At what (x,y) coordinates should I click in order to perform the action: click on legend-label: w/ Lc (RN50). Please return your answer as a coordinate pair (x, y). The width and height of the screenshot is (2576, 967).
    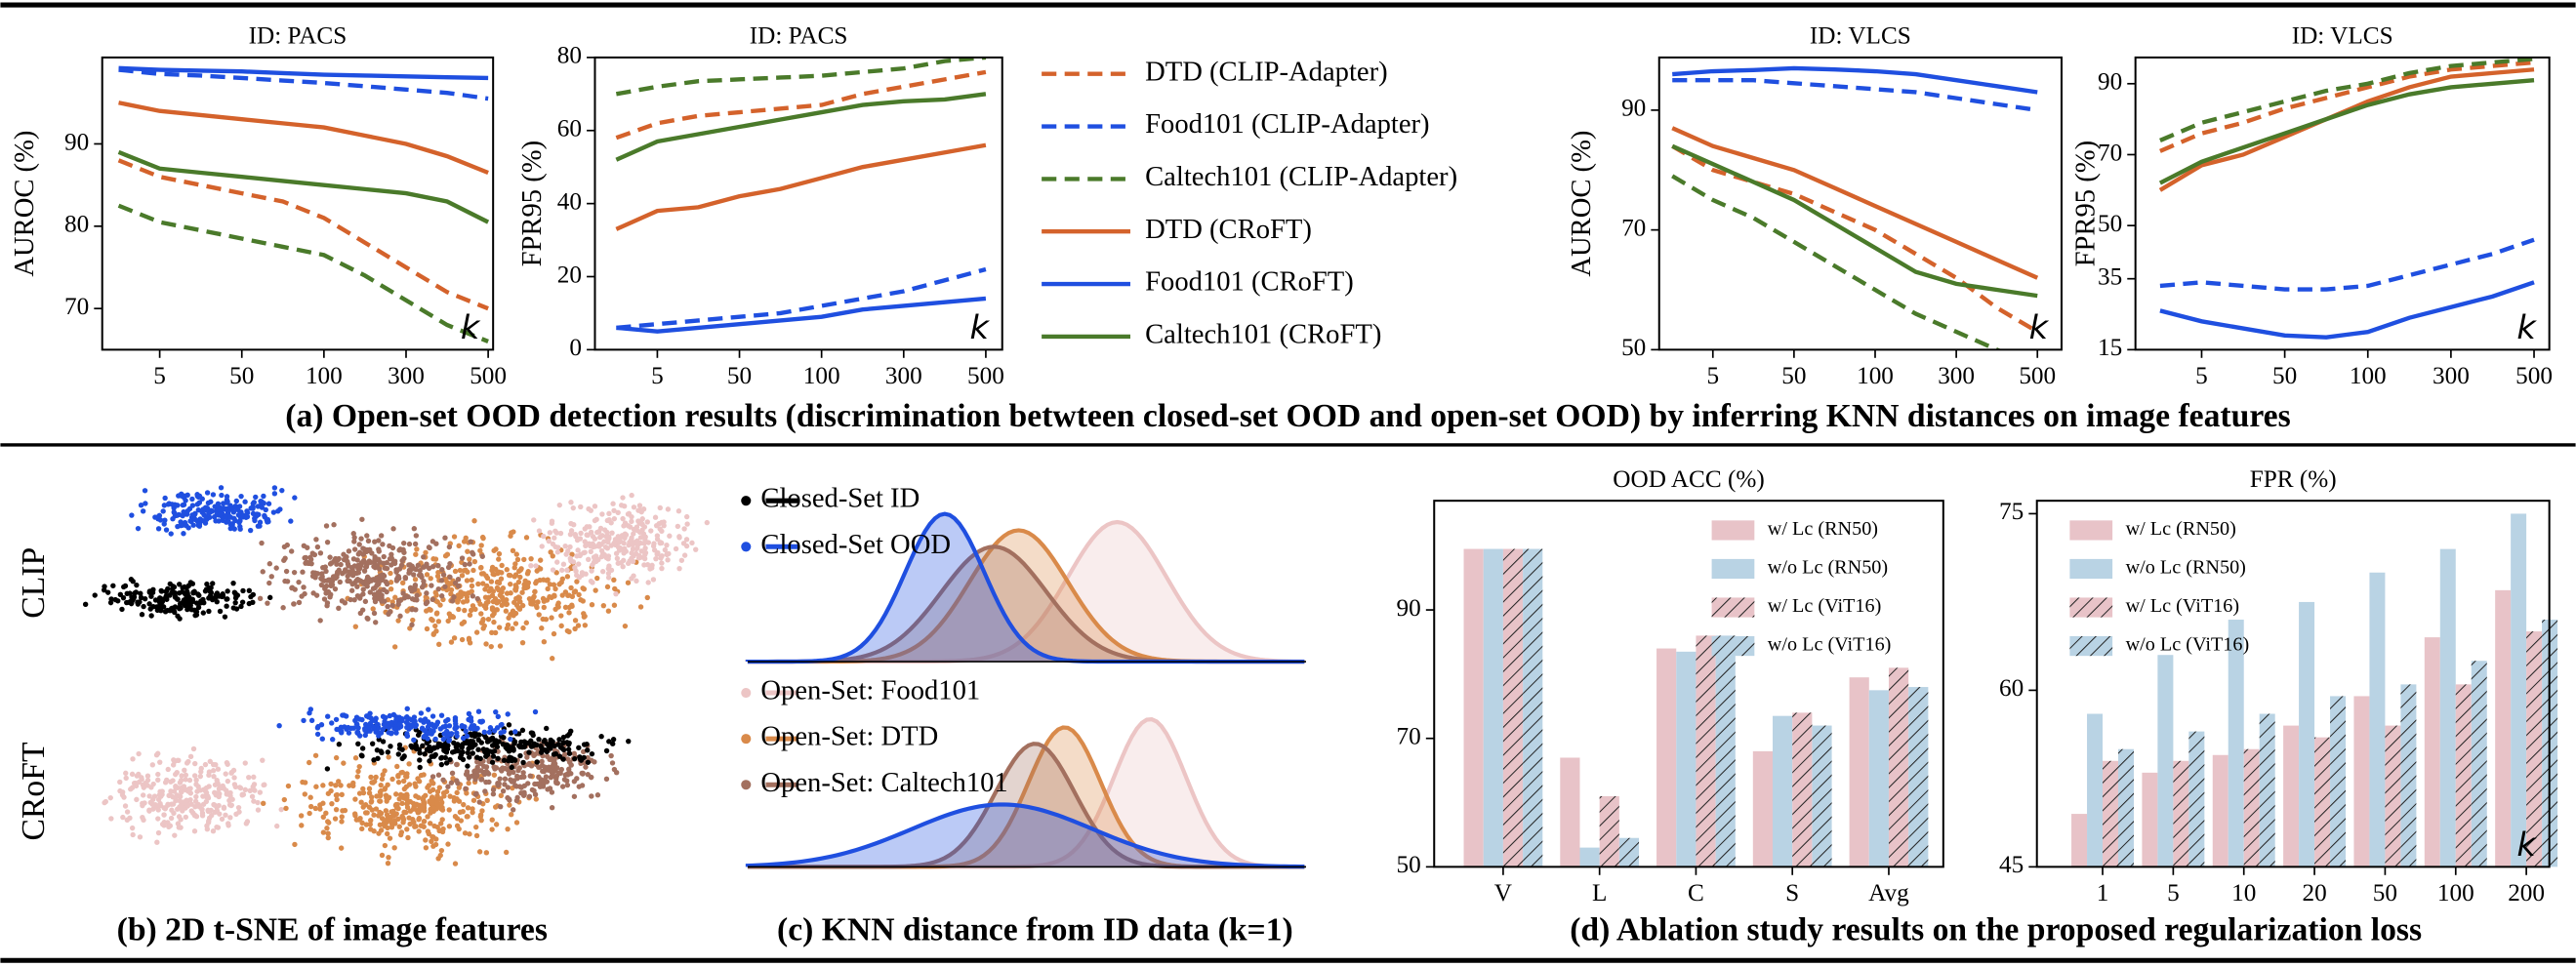
    Looking at the image, I should click on (1823, 529).